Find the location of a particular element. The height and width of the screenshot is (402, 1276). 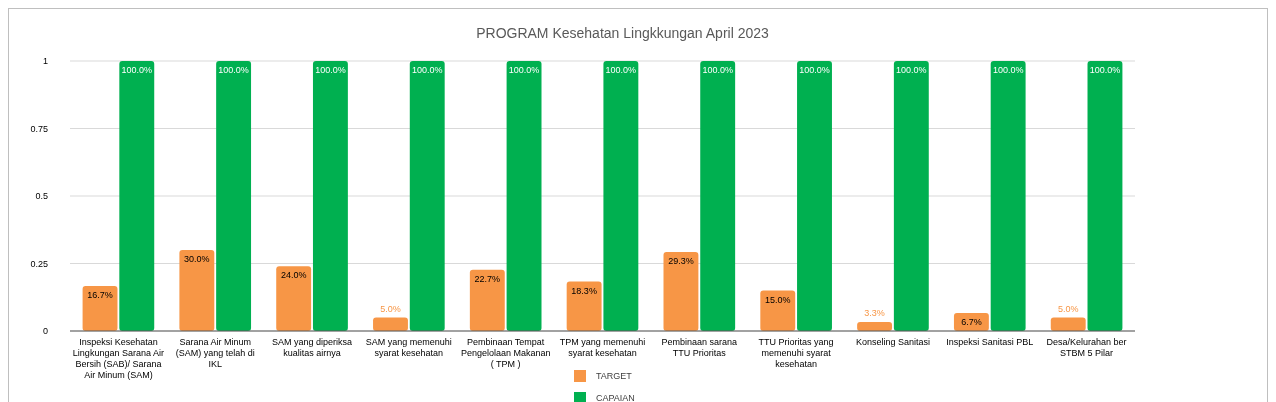

data-label: 24.0% is located at coordinates (293, 275).